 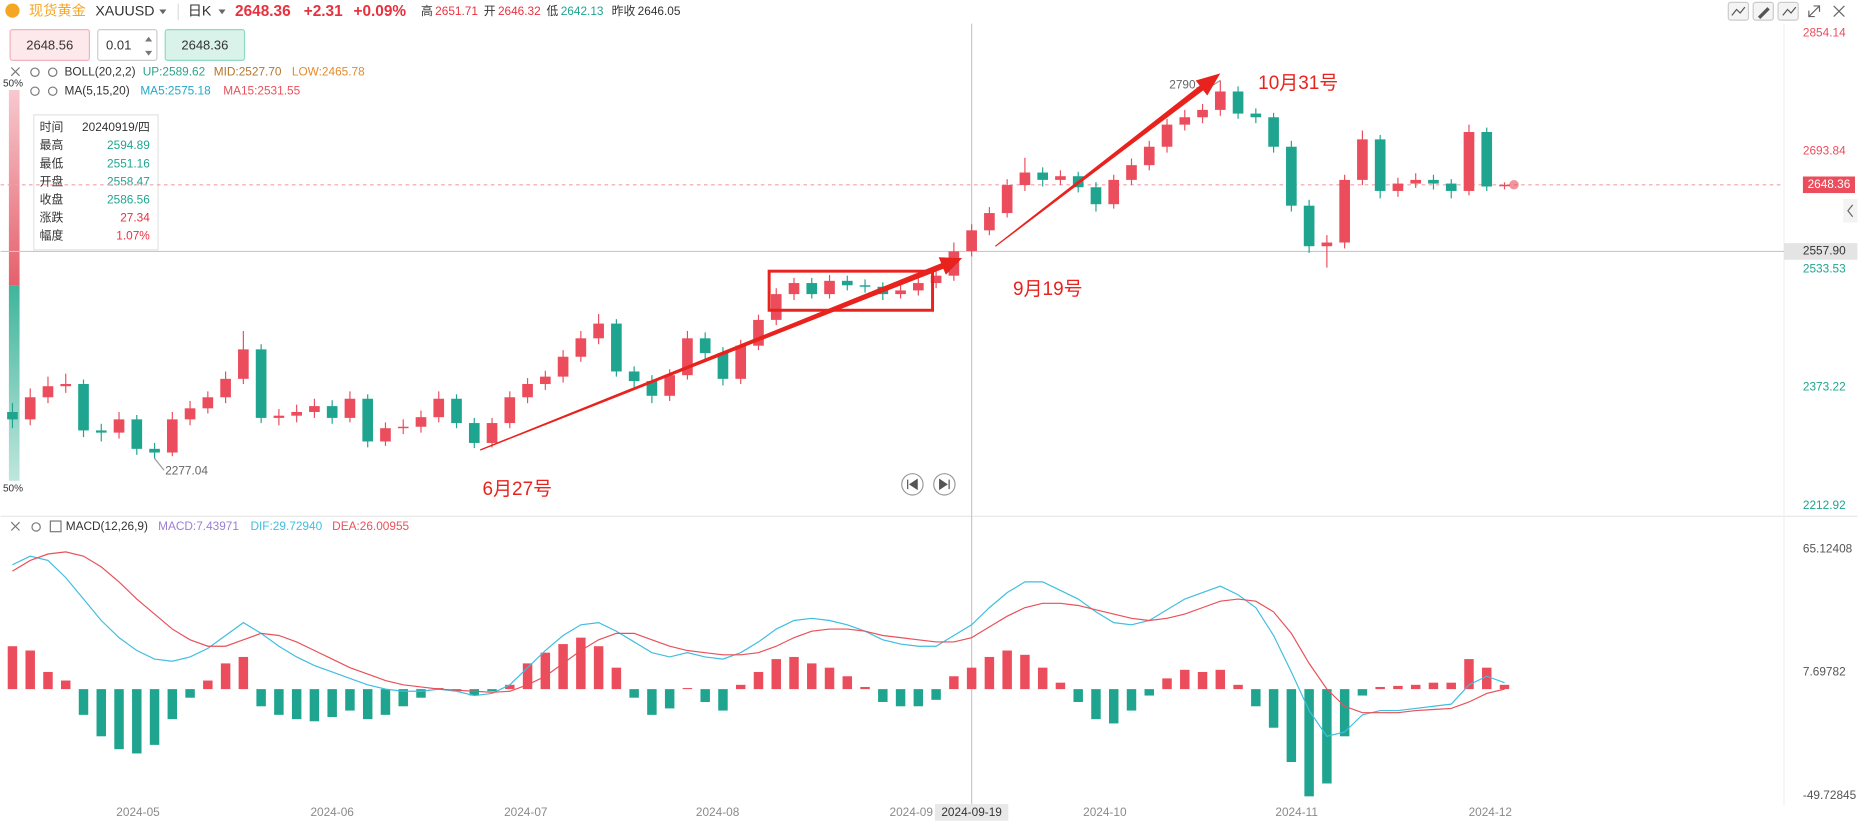 What do you see at coordinates (116, 127) in the screenshot?
I see `tooltip-value: 20240919/四` at bounding box center [116, 127].